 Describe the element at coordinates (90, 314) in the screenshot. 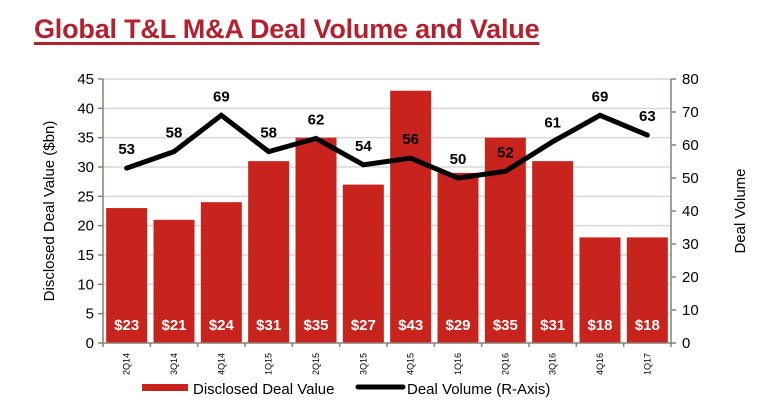

I see `y-tick-label: 5` at that location.